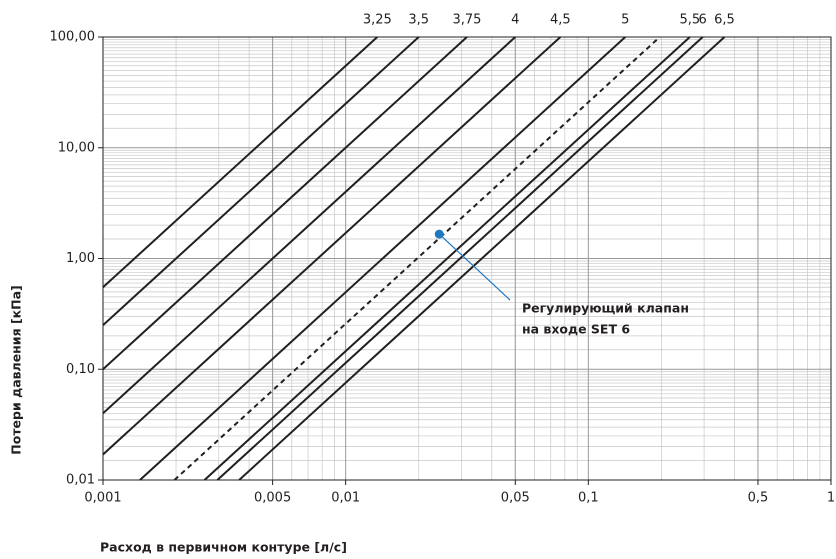 This screenshot has height=559, width=836. Describe the element at coordinates (625, 20) in the screenshot. I see `line-label: 5` at that location.